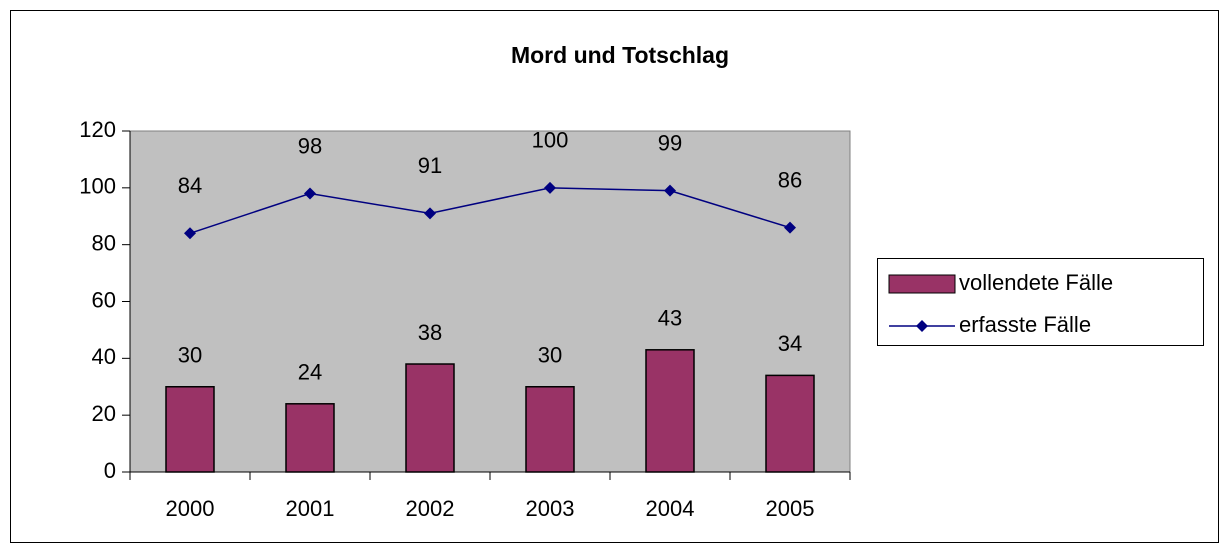 This screenshot has width=1229, height=553. I want to click on line, so click(490, 211).